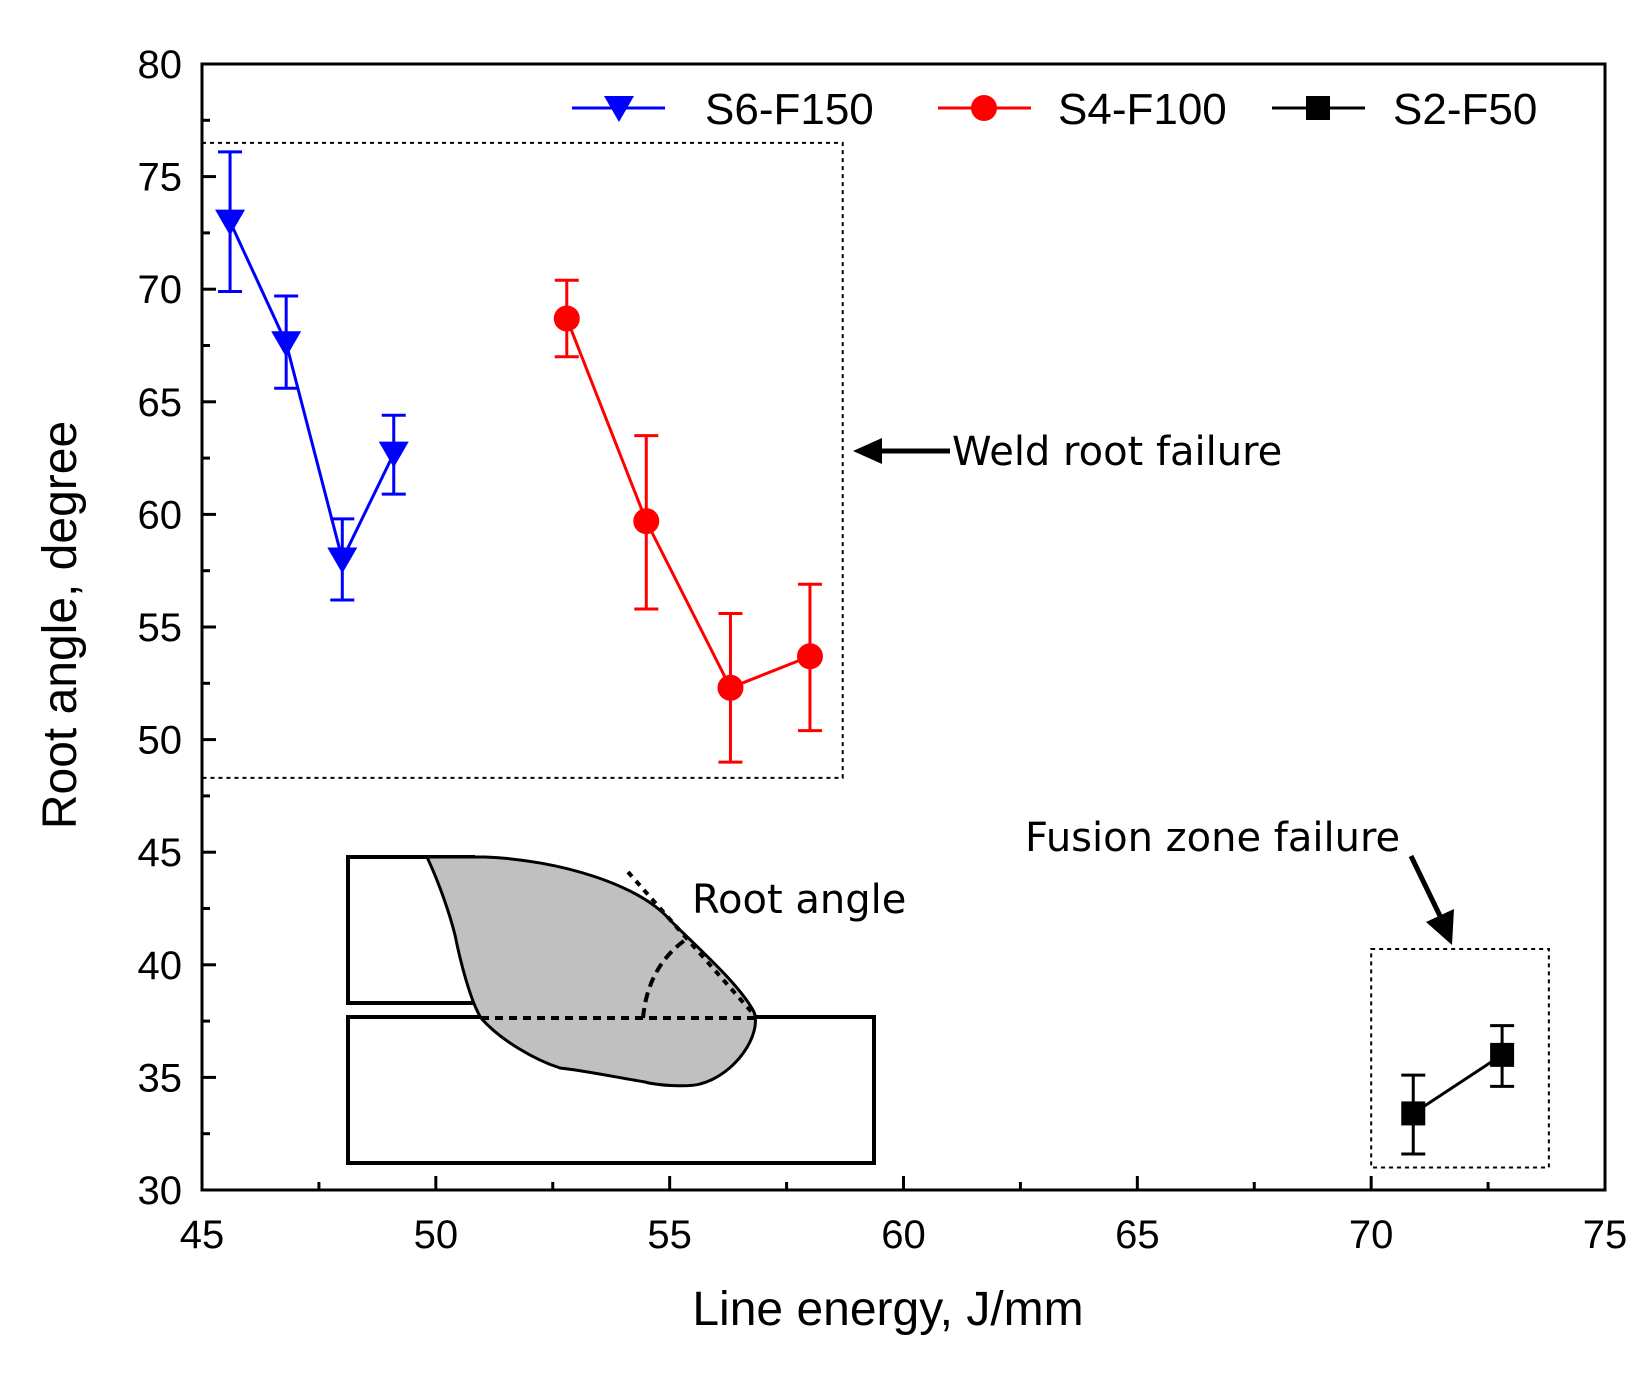 This screenshot has height=1384, width=1647. What do you see at coordinates (202, 1235) in the screenshot?
I see `x-tick-label-45: 45` at bounding box center [202, 1235].